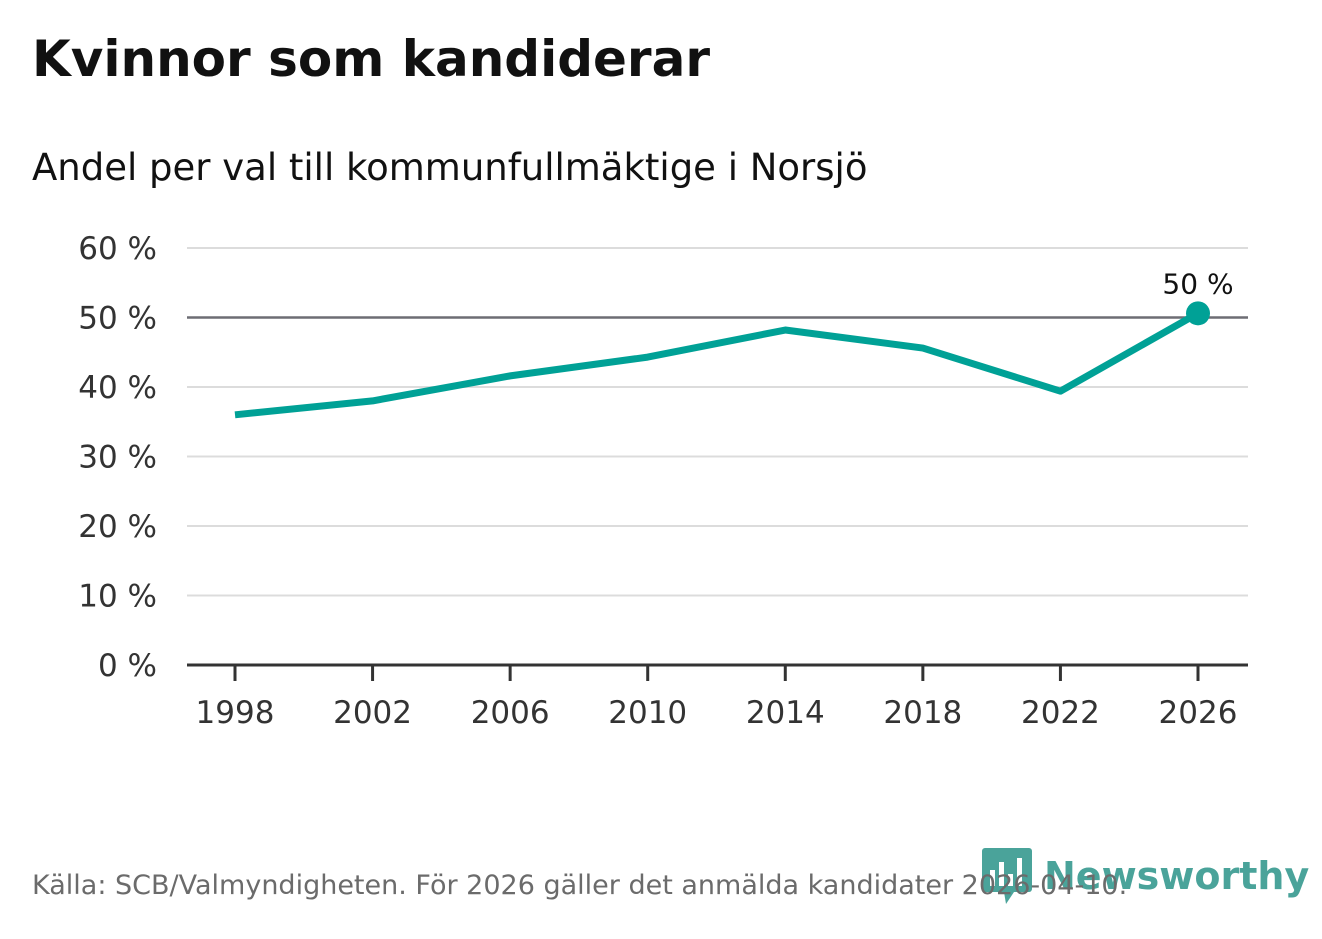 This screenshot has height=939, width=1322. I want to click on x-tick-label-2018: 2018, so click(922, 713).